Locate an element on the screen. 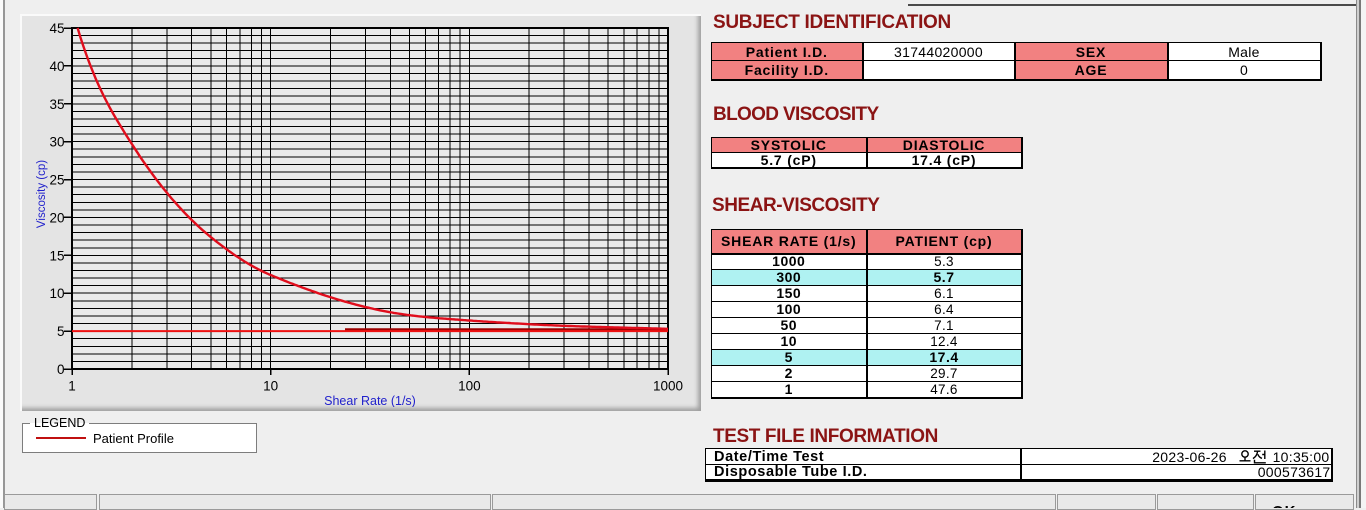  svg-text: 5 is located at coordinates (61, 331).